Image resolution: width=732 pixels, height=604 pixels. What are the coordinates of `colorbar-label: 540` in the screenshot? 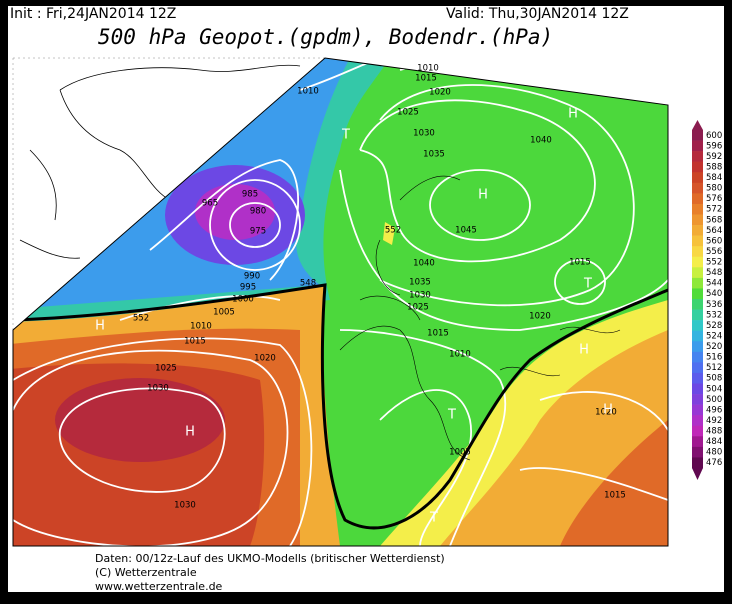 It's located at (714, 294).